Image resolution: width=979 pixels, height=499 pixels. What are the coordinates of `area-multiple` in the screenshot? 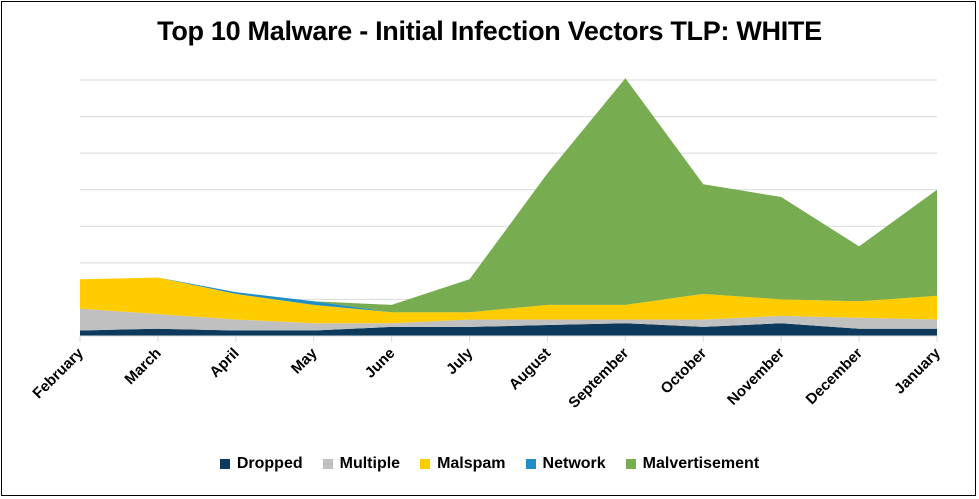 It's located at (508, 319).